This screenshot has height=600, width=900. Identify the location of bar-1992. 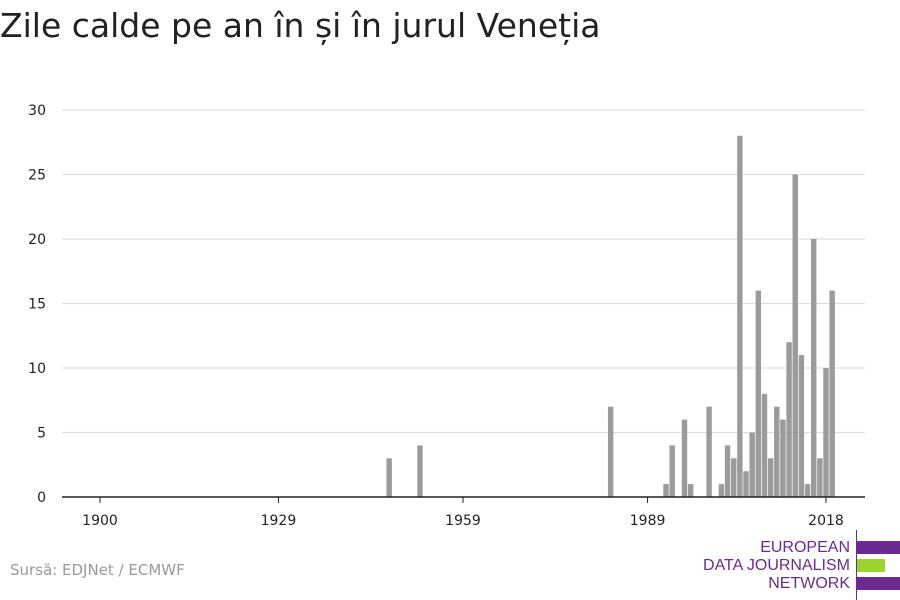
(666, 490).